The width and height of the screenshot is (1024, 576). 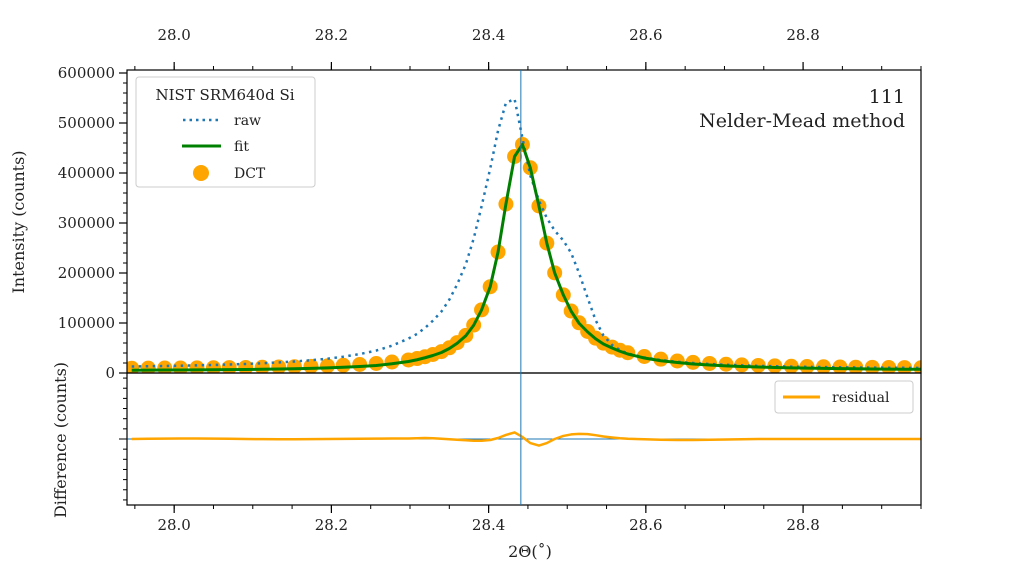 What do you see at coordinates (247, 121) in the screenshot?
I see `legend-raw-label: raw` at bounding box center [247, 121].